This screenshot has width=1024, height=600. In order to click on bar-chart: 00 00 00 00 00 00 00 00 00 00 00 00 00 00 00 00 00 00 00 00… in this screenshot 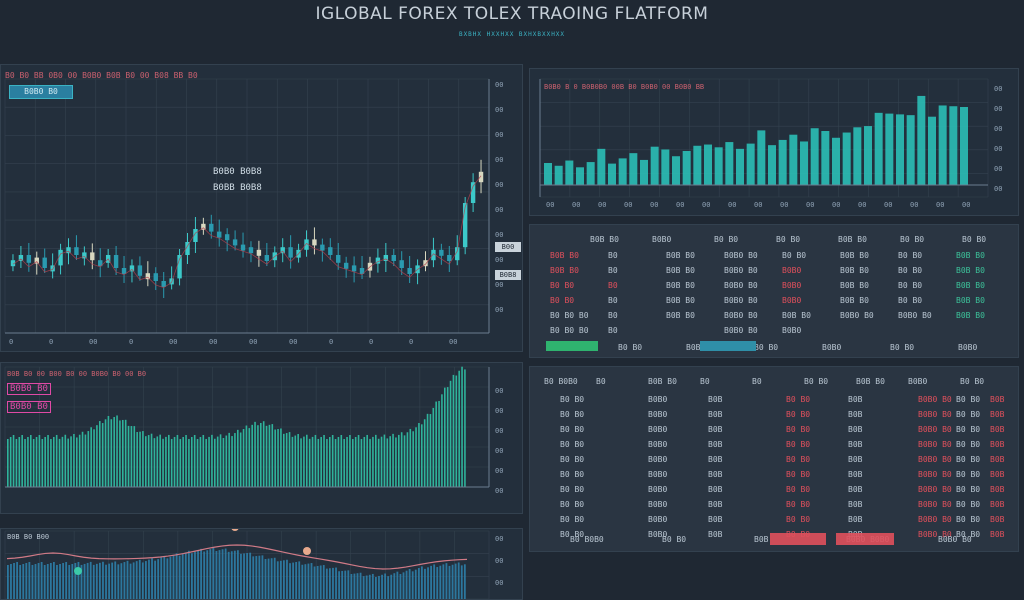, I will do `click(774, 142)`.